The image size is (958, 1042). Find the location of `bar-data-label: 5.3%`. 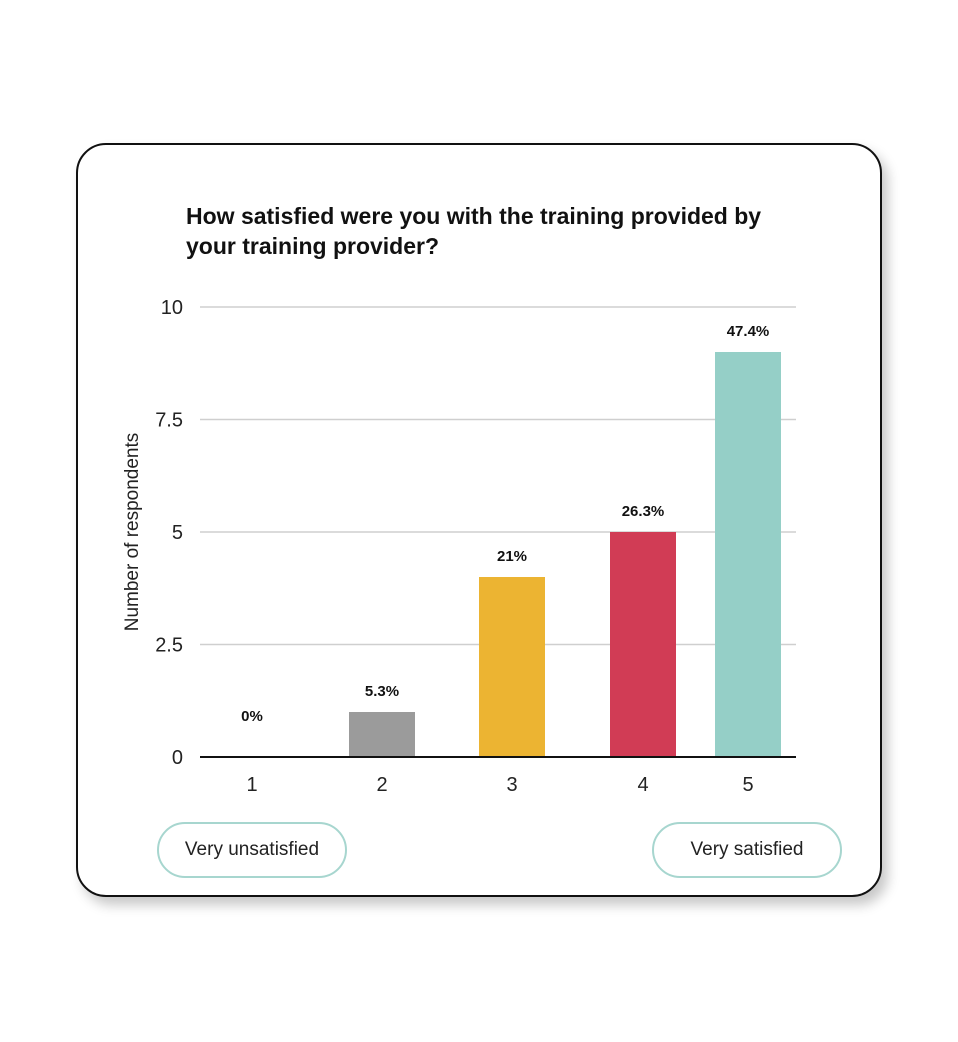

bar-data-label: 5.3% is located at coordinates (382, 691).